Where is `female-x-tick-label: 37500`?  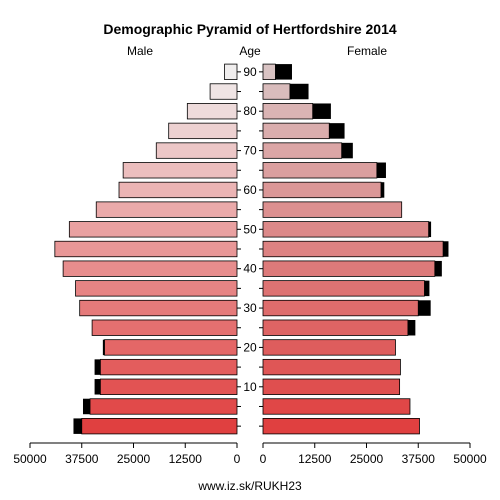 female-x-tick-label: 37500 is located at coordinates (419, 459).